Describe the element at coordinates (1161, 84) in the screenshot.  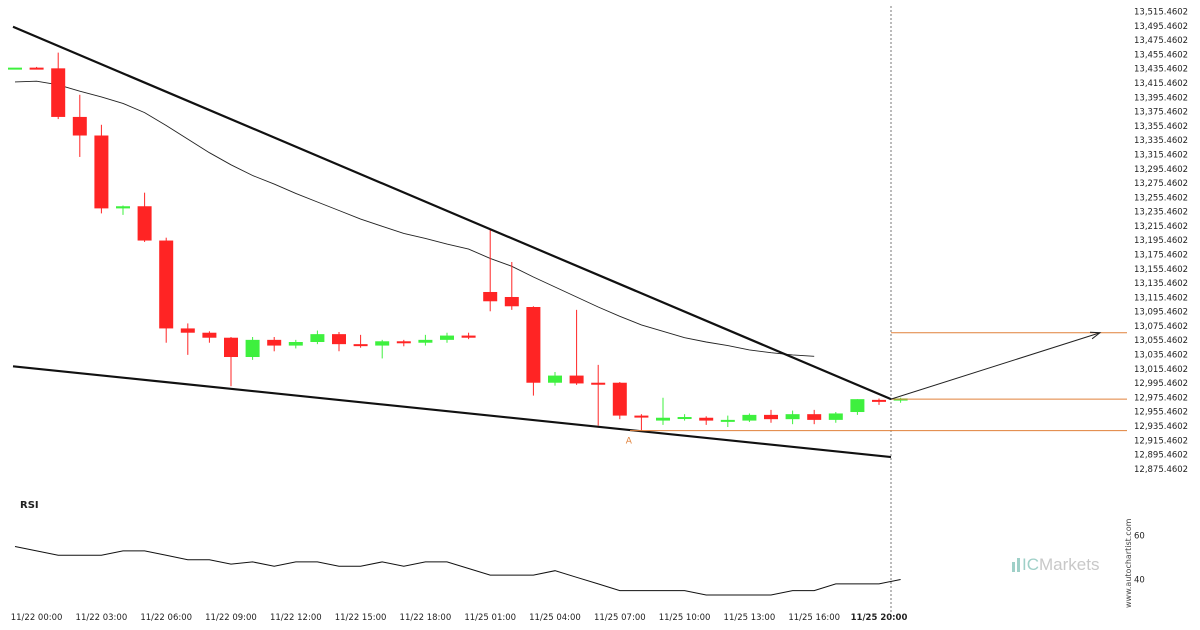
I see `y-tick-label: 13,415.4602` at that location.